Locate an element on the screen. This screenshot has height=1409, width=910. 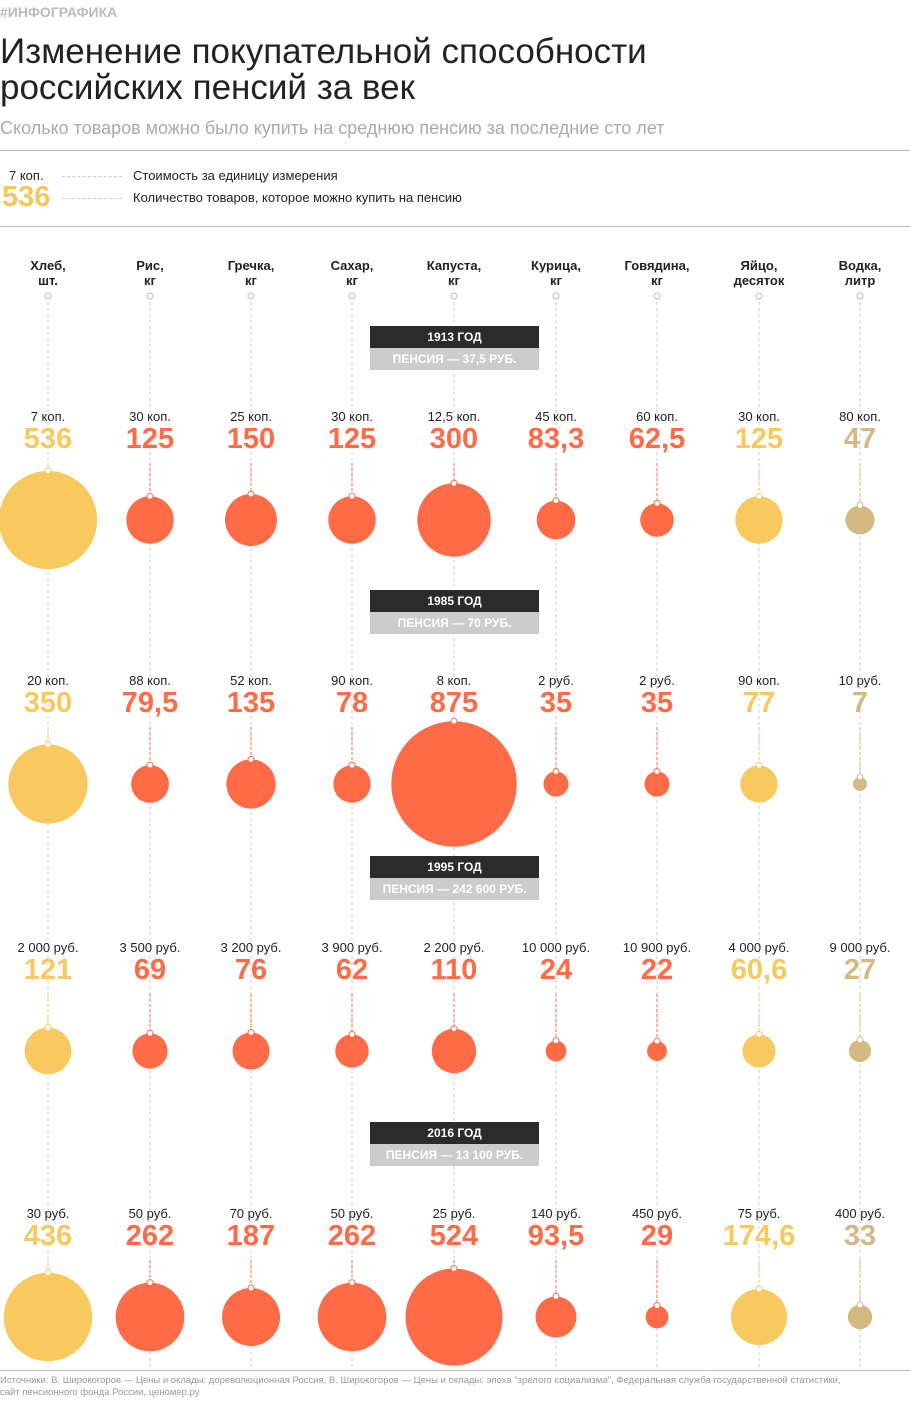
quantity-value: 35 is located at coordinates (657, 703).